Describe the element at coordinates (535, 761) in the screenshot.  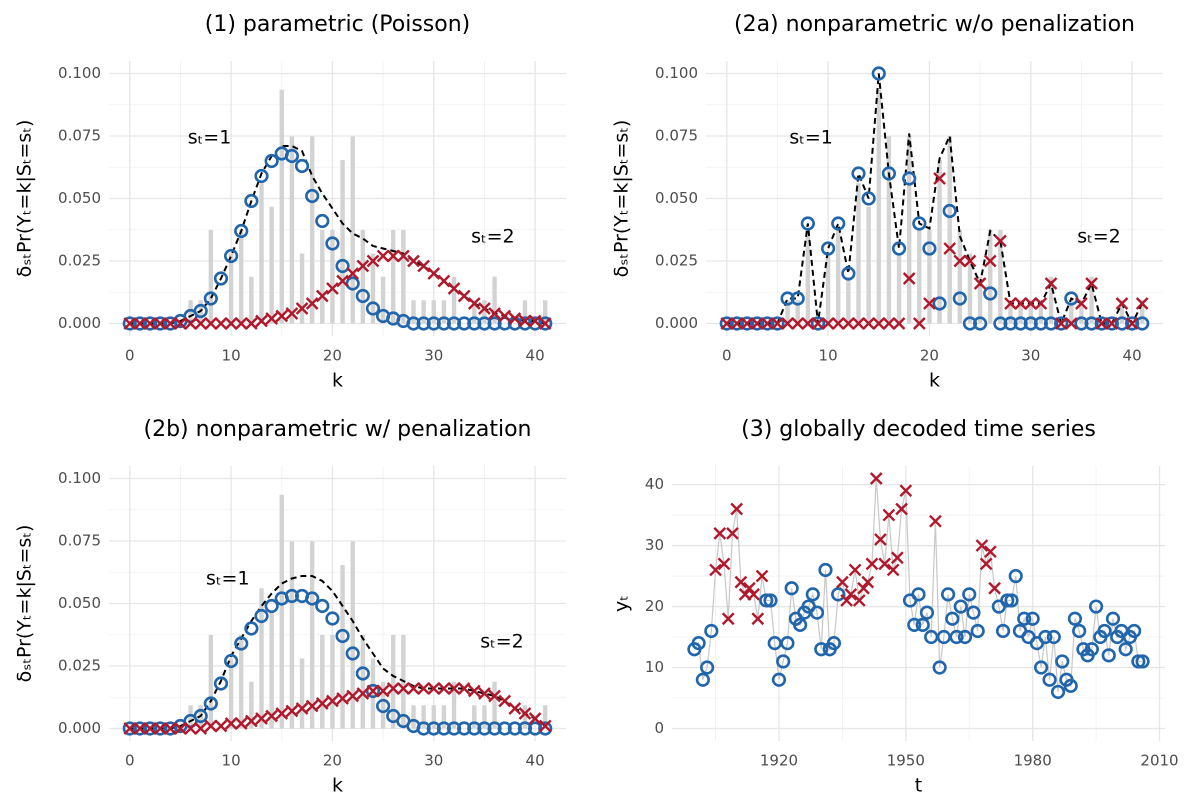
I see `x-tick-label: 40` at that location.